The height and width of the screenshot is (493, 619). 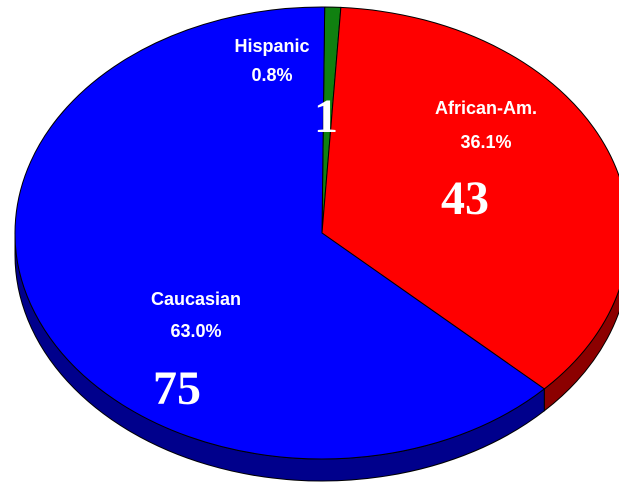 What do you see at coordinates (177, 388) in the screenshot?
I see `slice-label-caucasian-count: 75` at bounding box center [177, 388].